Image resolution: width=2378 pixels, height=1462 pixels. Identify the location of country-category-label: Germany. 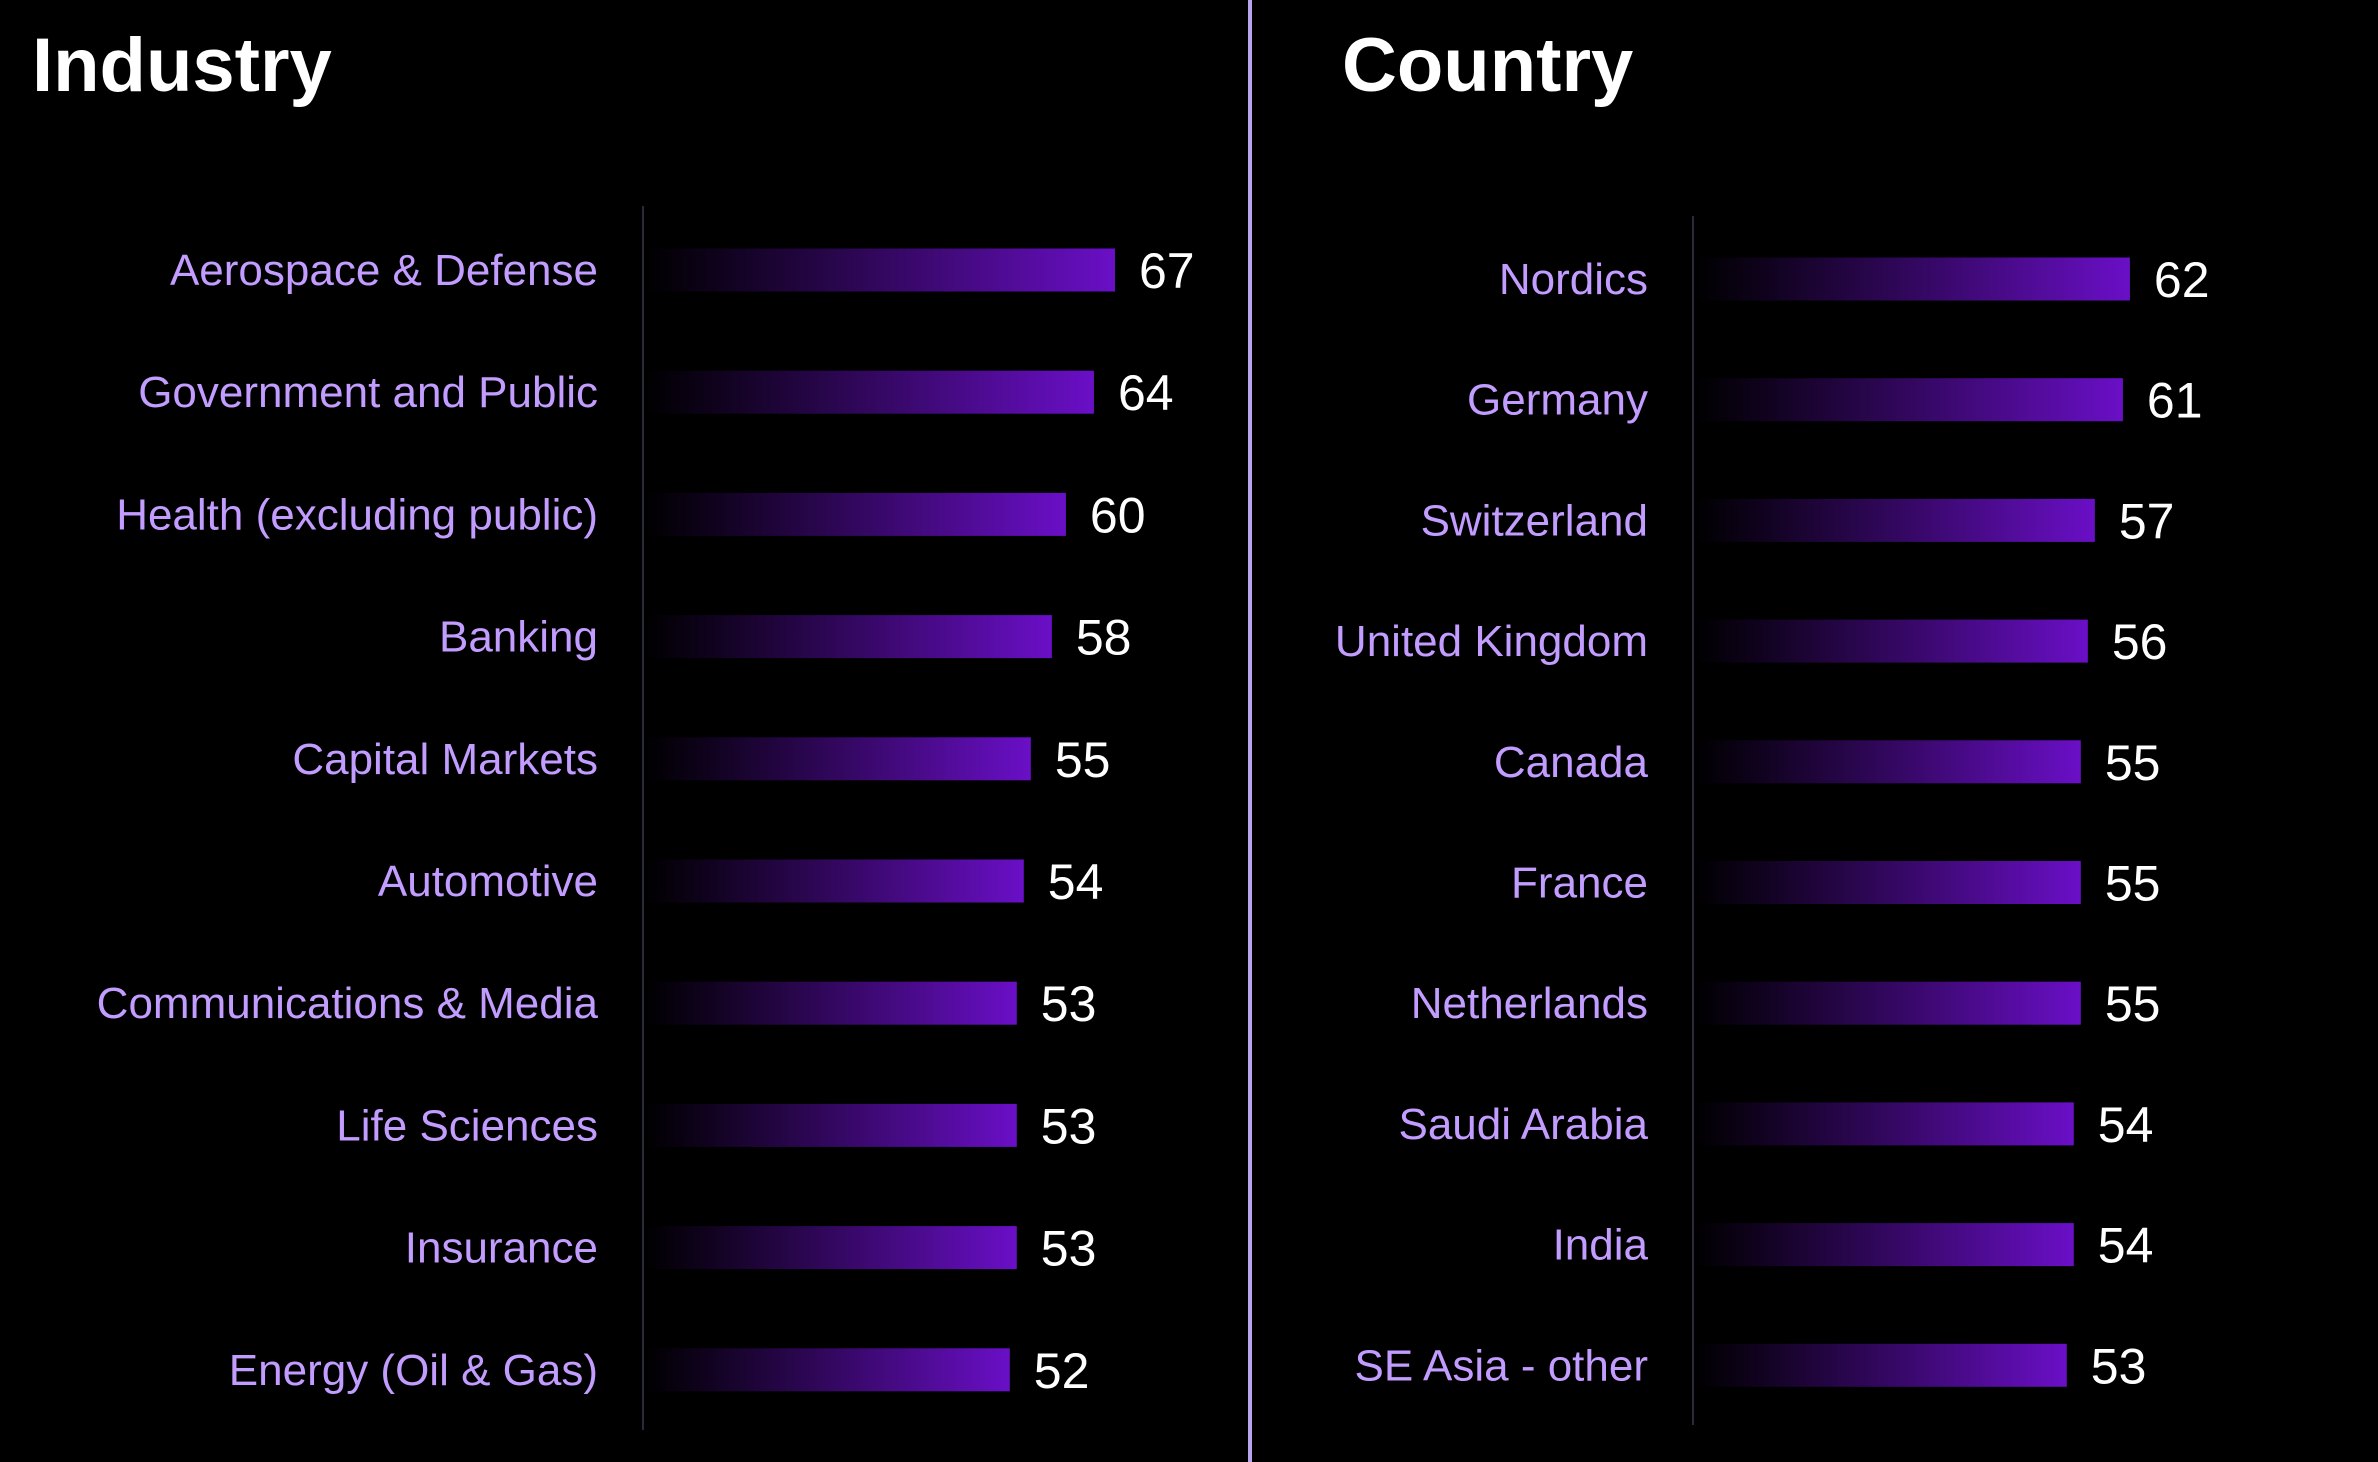
(1557, 400).